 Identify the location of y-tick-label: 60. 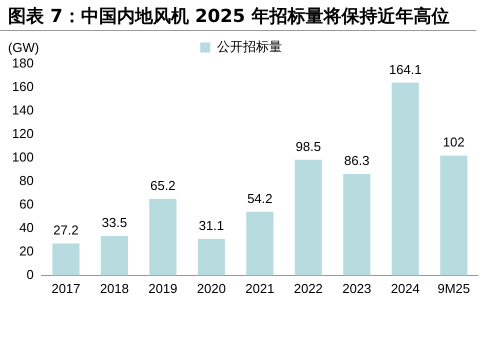
(26, 204).